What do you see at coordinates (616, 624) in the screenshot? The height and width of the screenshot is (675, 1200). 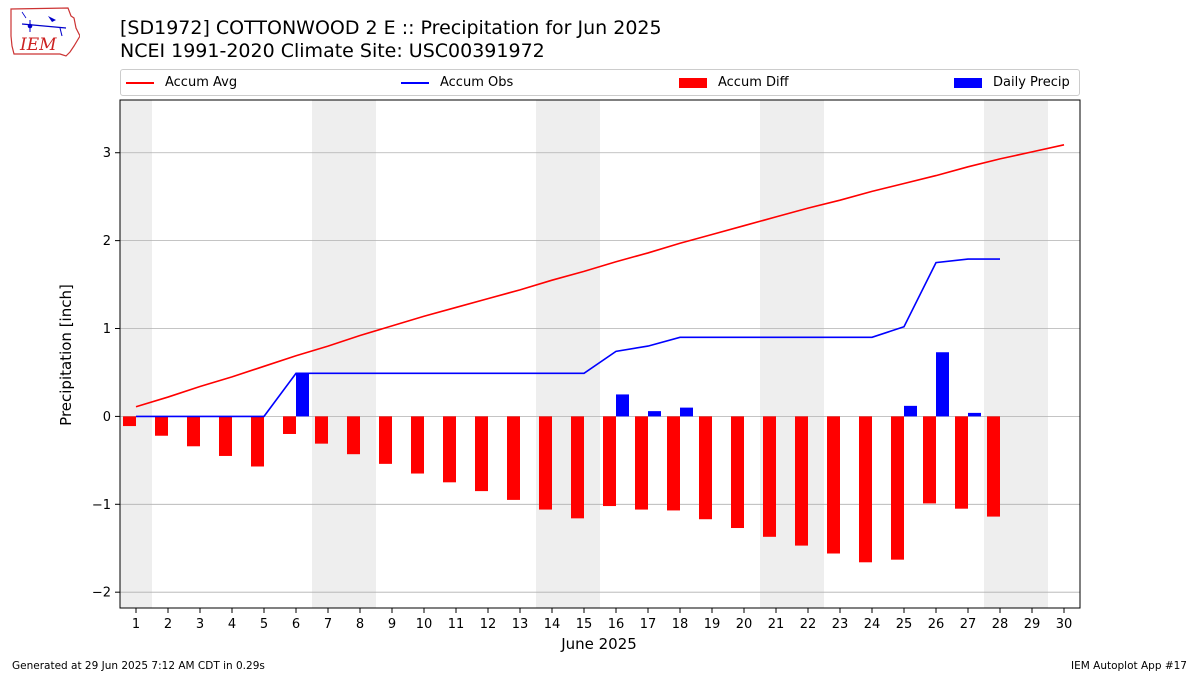 I see `x-tick-label: 16` at bounding box center [616, 624].